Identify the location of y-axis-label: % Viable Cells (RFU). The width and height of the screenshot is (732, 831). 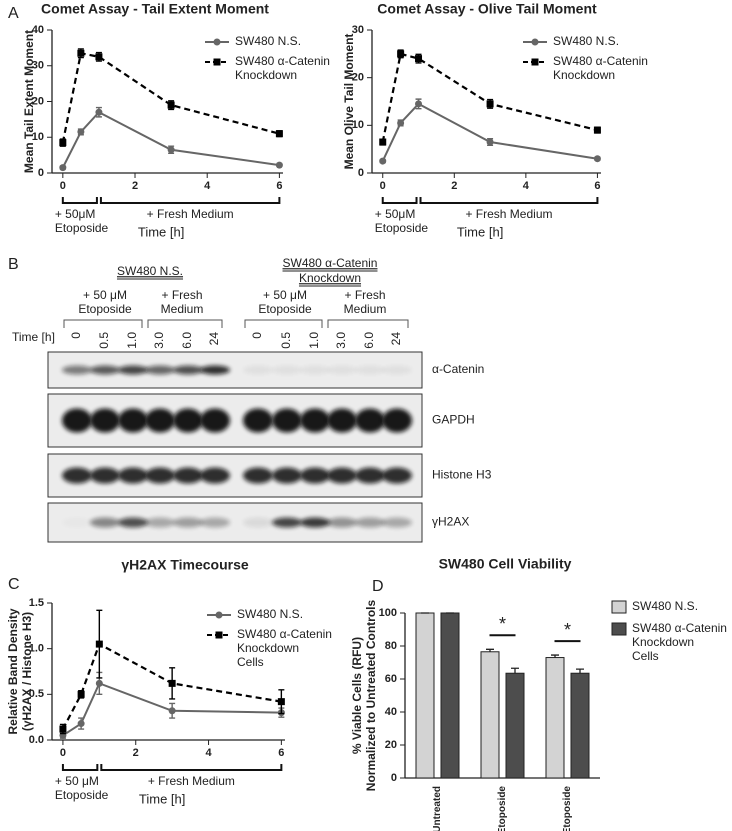
(357, 695).